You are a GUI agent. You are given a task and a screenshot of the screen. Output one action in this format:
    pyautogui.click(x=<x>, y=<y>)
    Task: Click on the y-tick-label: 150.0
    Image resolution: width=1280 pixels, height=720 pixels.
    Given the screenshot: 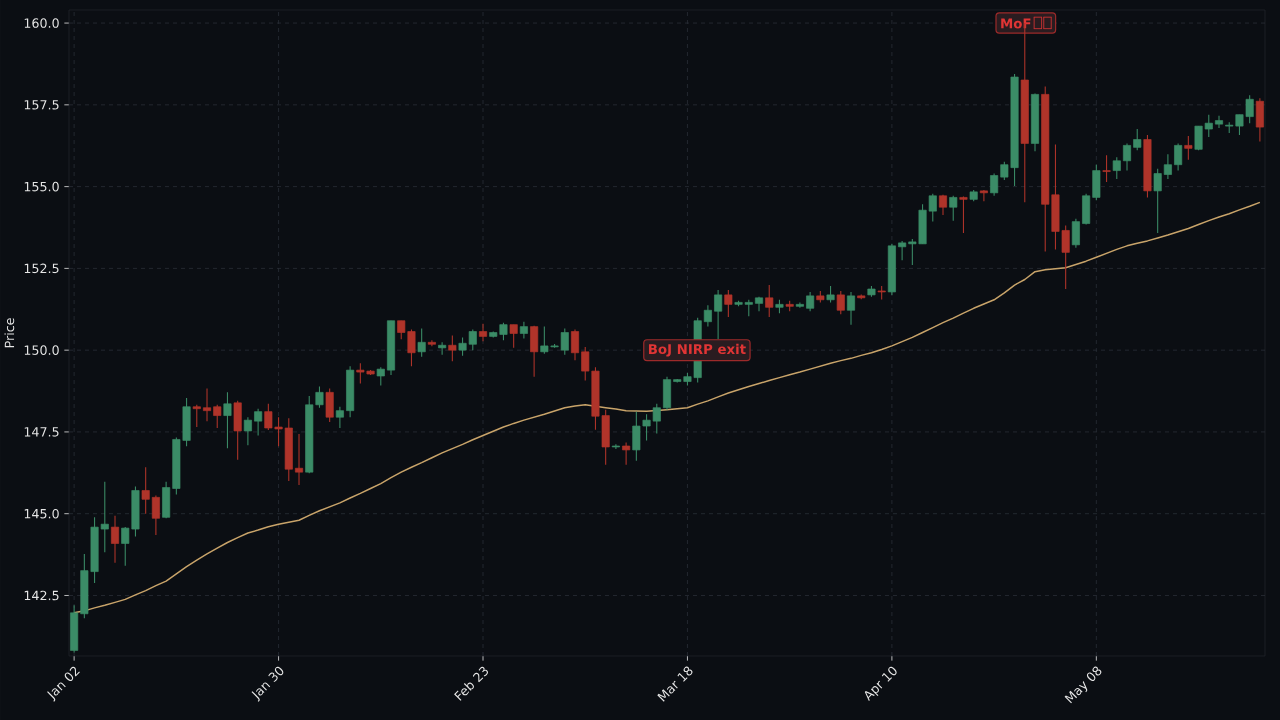 What is the action you would take?
    pyautogui.click(x=41, y=350)
    